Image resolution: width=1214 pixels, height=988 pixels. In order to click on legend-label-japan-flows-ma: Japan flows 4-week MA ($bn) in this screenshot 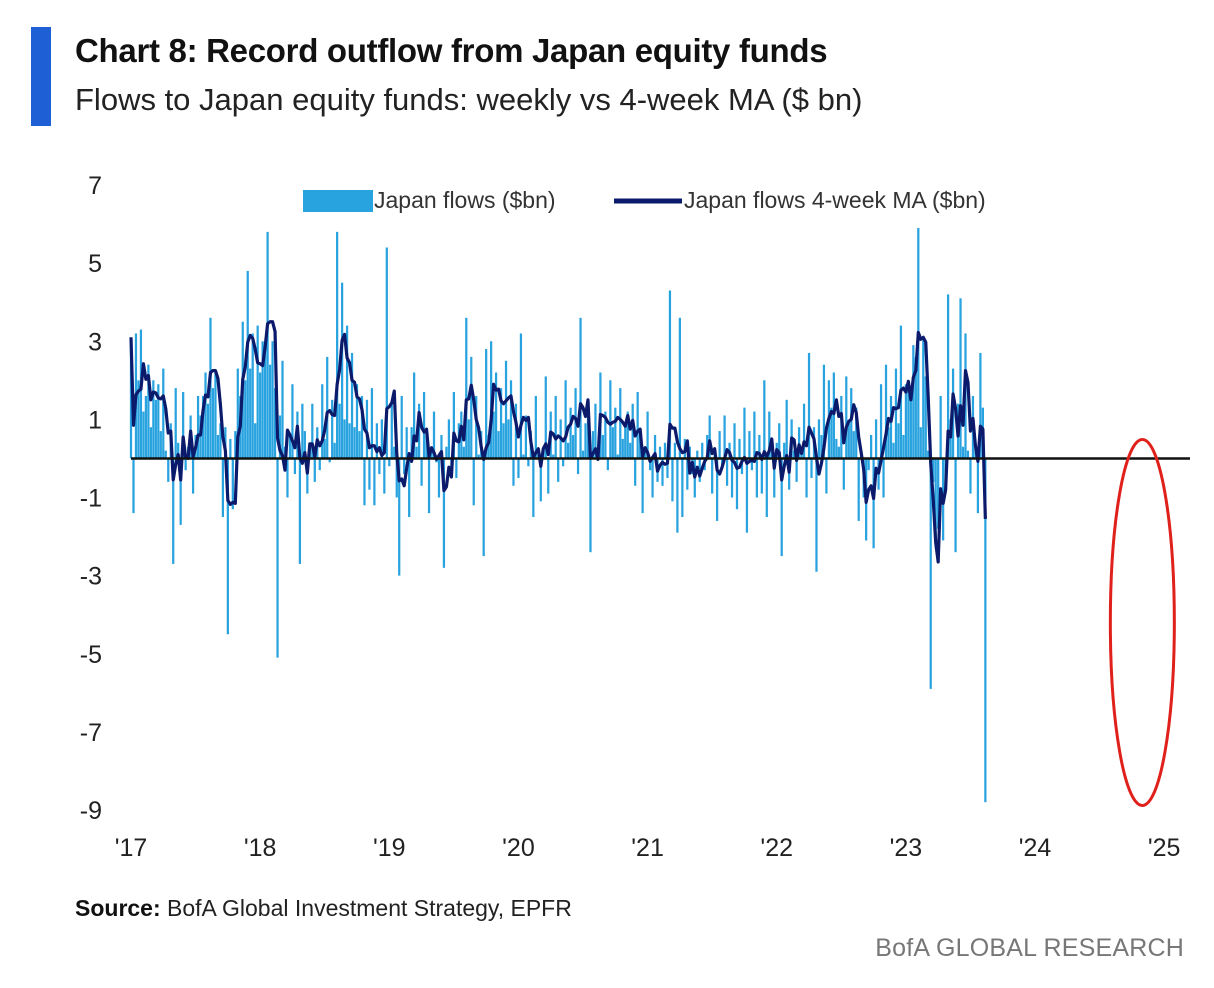, I will do `click(835, 200)`.